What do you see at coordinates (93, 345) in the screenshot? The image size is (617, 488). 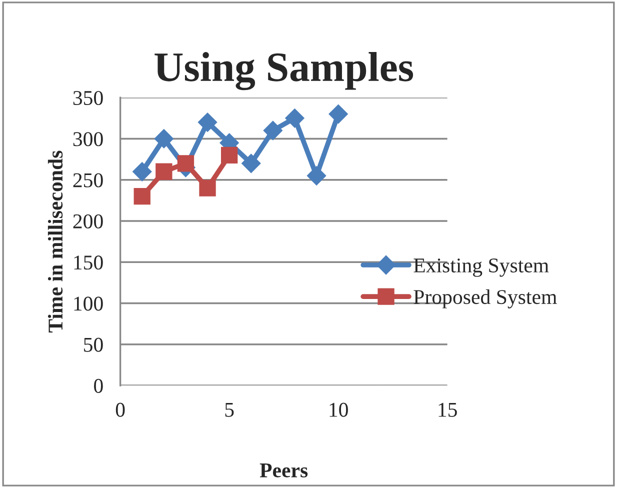 I see `y-tick-label: 50` at bounding box center [93, 345].